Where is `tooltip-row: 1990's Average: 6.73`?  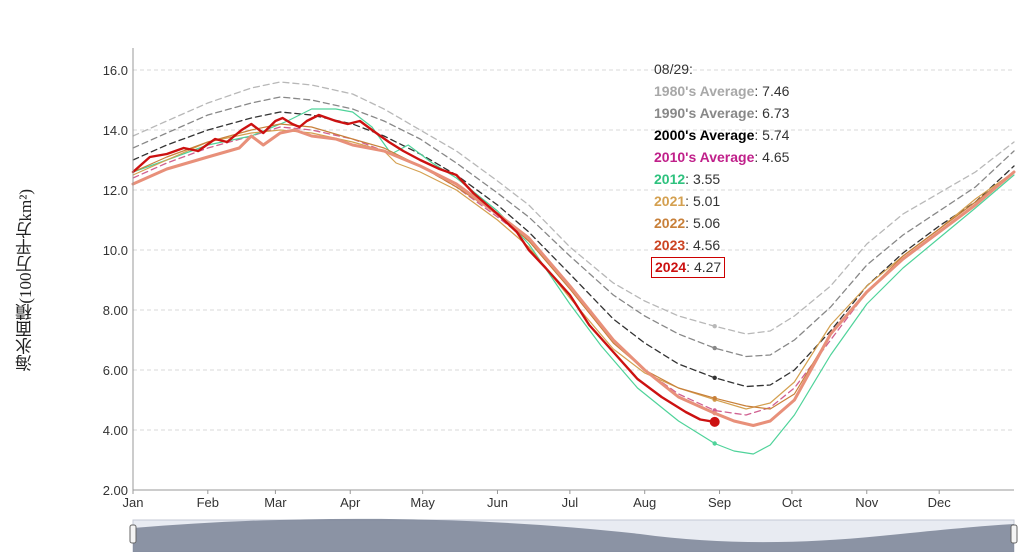
tooltip-row: 1990's Average: 6.73 is located at coordinates (722, 113).